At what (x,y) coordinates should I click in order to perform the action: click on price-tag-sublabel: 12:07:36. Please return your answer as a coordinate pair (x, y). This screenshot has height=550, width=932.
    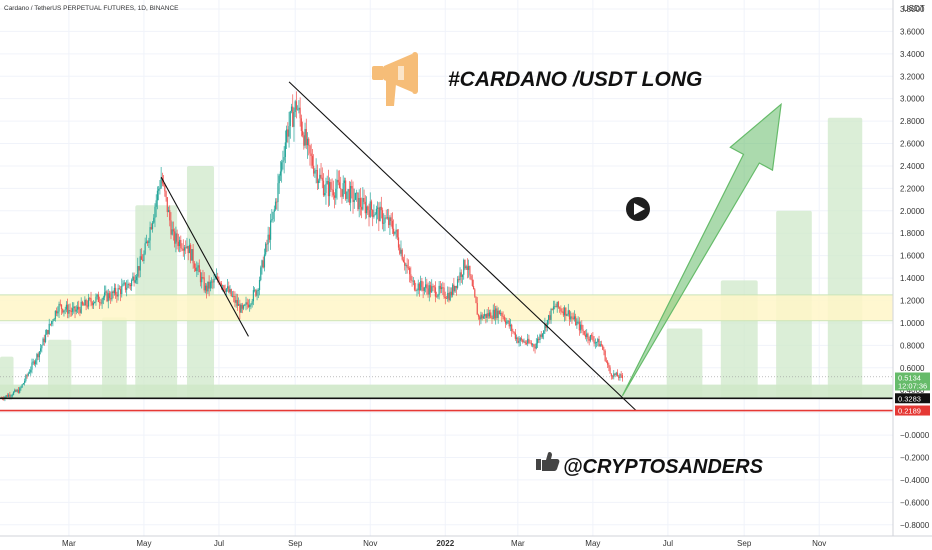
    Looking at the image, I should click on (912, 386).